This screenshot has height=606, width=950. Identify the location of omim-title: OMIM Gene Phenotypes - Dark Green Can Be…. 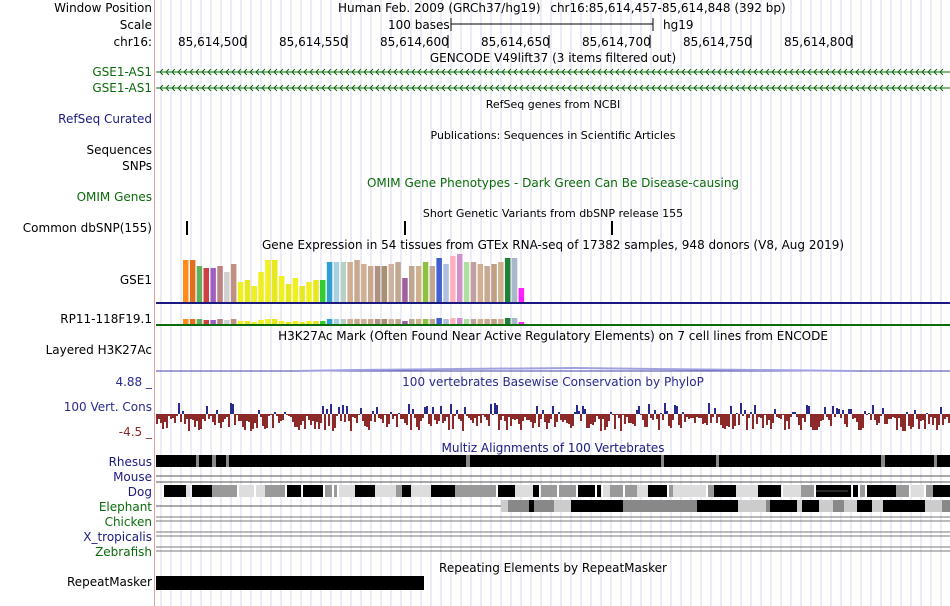
(553, 183).